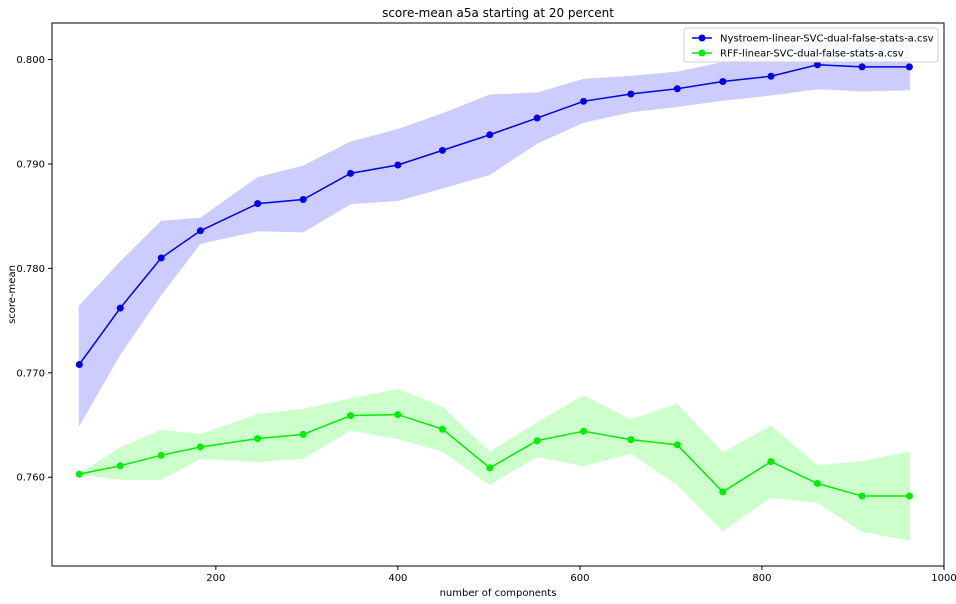 This screenshot has width=956, height=604. I want to click on x-axis-ticks: 200 400 600 800 1000, so click(581, 575).